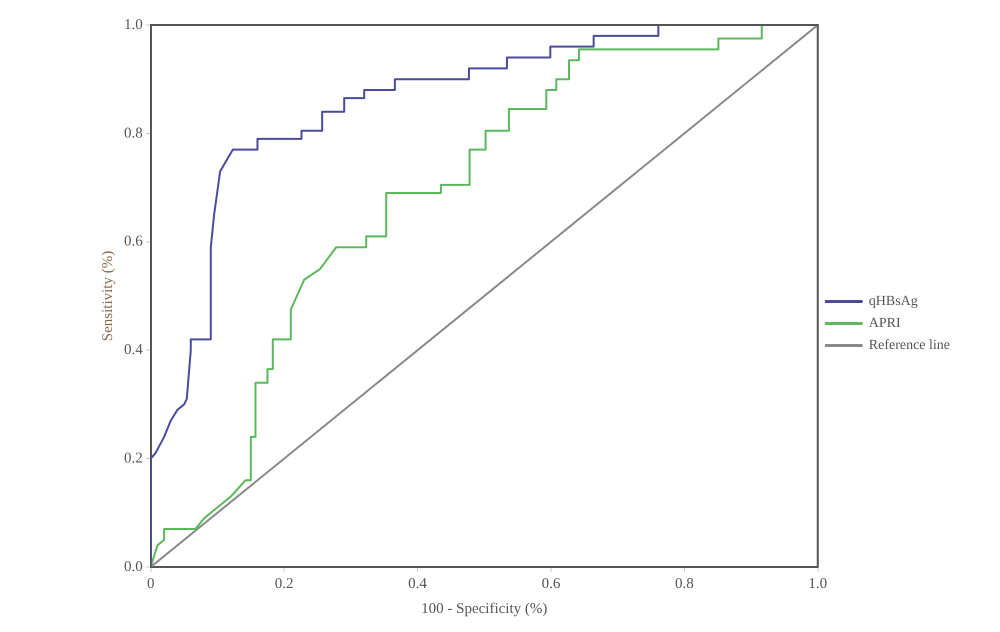 Image resolution: width=1000 pixels, height=632 pixels. I want to click on x-axis-title: 100 - Specificity (%), so click(484, 608).